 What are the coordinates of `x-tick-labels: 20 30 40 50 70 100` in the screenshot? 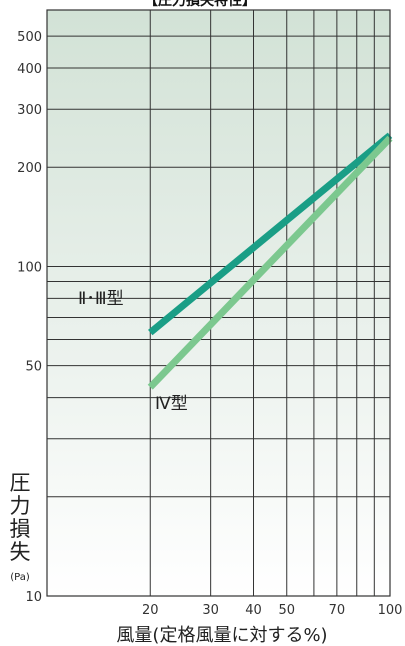 It's located at (272, 610).